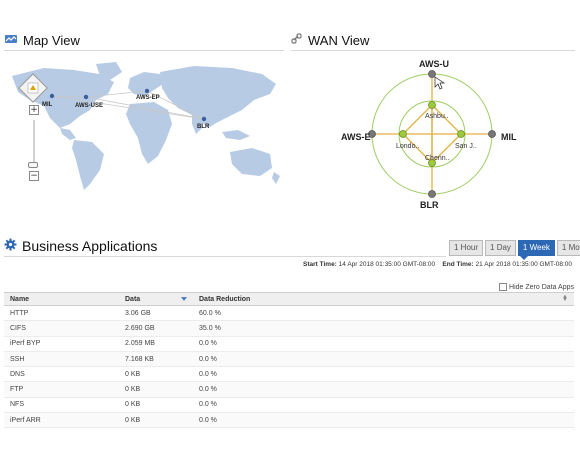 Image resolution: width=580 pixels, height=460 pixels. I want to click on business-apps-label: Business Applications, so click(90, 246).